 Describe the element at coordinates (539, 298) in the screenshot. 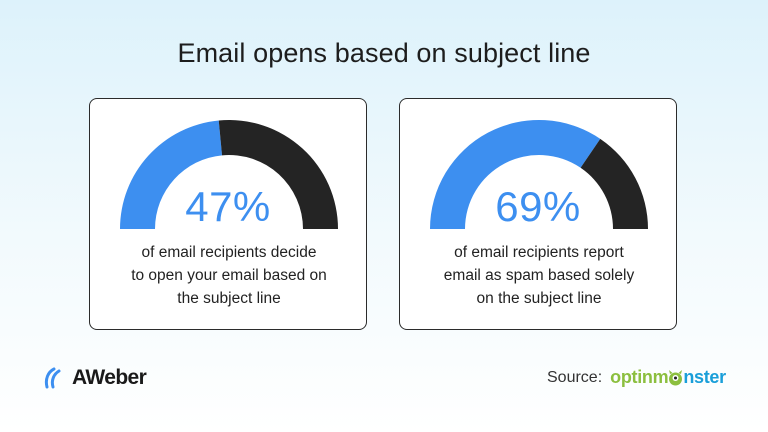

I see `caption-line: on the subject line` at that location.